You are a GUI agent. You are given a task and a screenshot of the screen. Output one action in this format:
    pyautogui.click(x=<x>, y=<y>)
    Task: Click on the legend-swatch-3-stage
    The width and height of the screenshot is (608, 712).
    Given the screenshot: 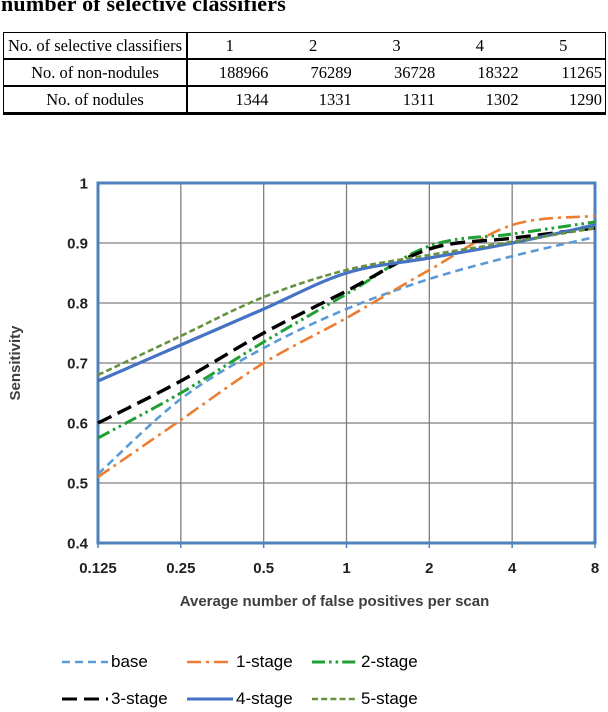 What is the action you would take?
    pyautogui.click(x=85, y=699)
    